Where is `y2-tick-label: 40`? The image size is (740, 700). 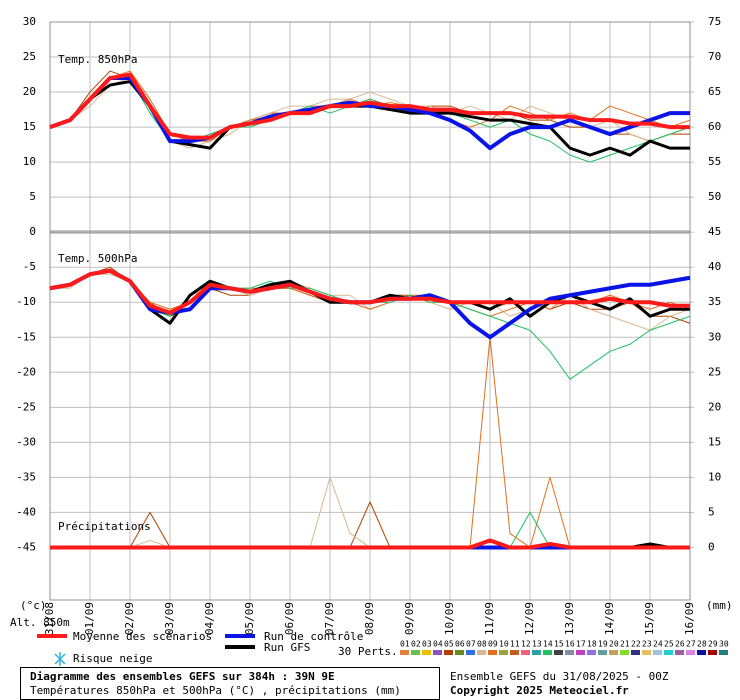
y2-tick-label: 40 is located at coordinates (714, 266).